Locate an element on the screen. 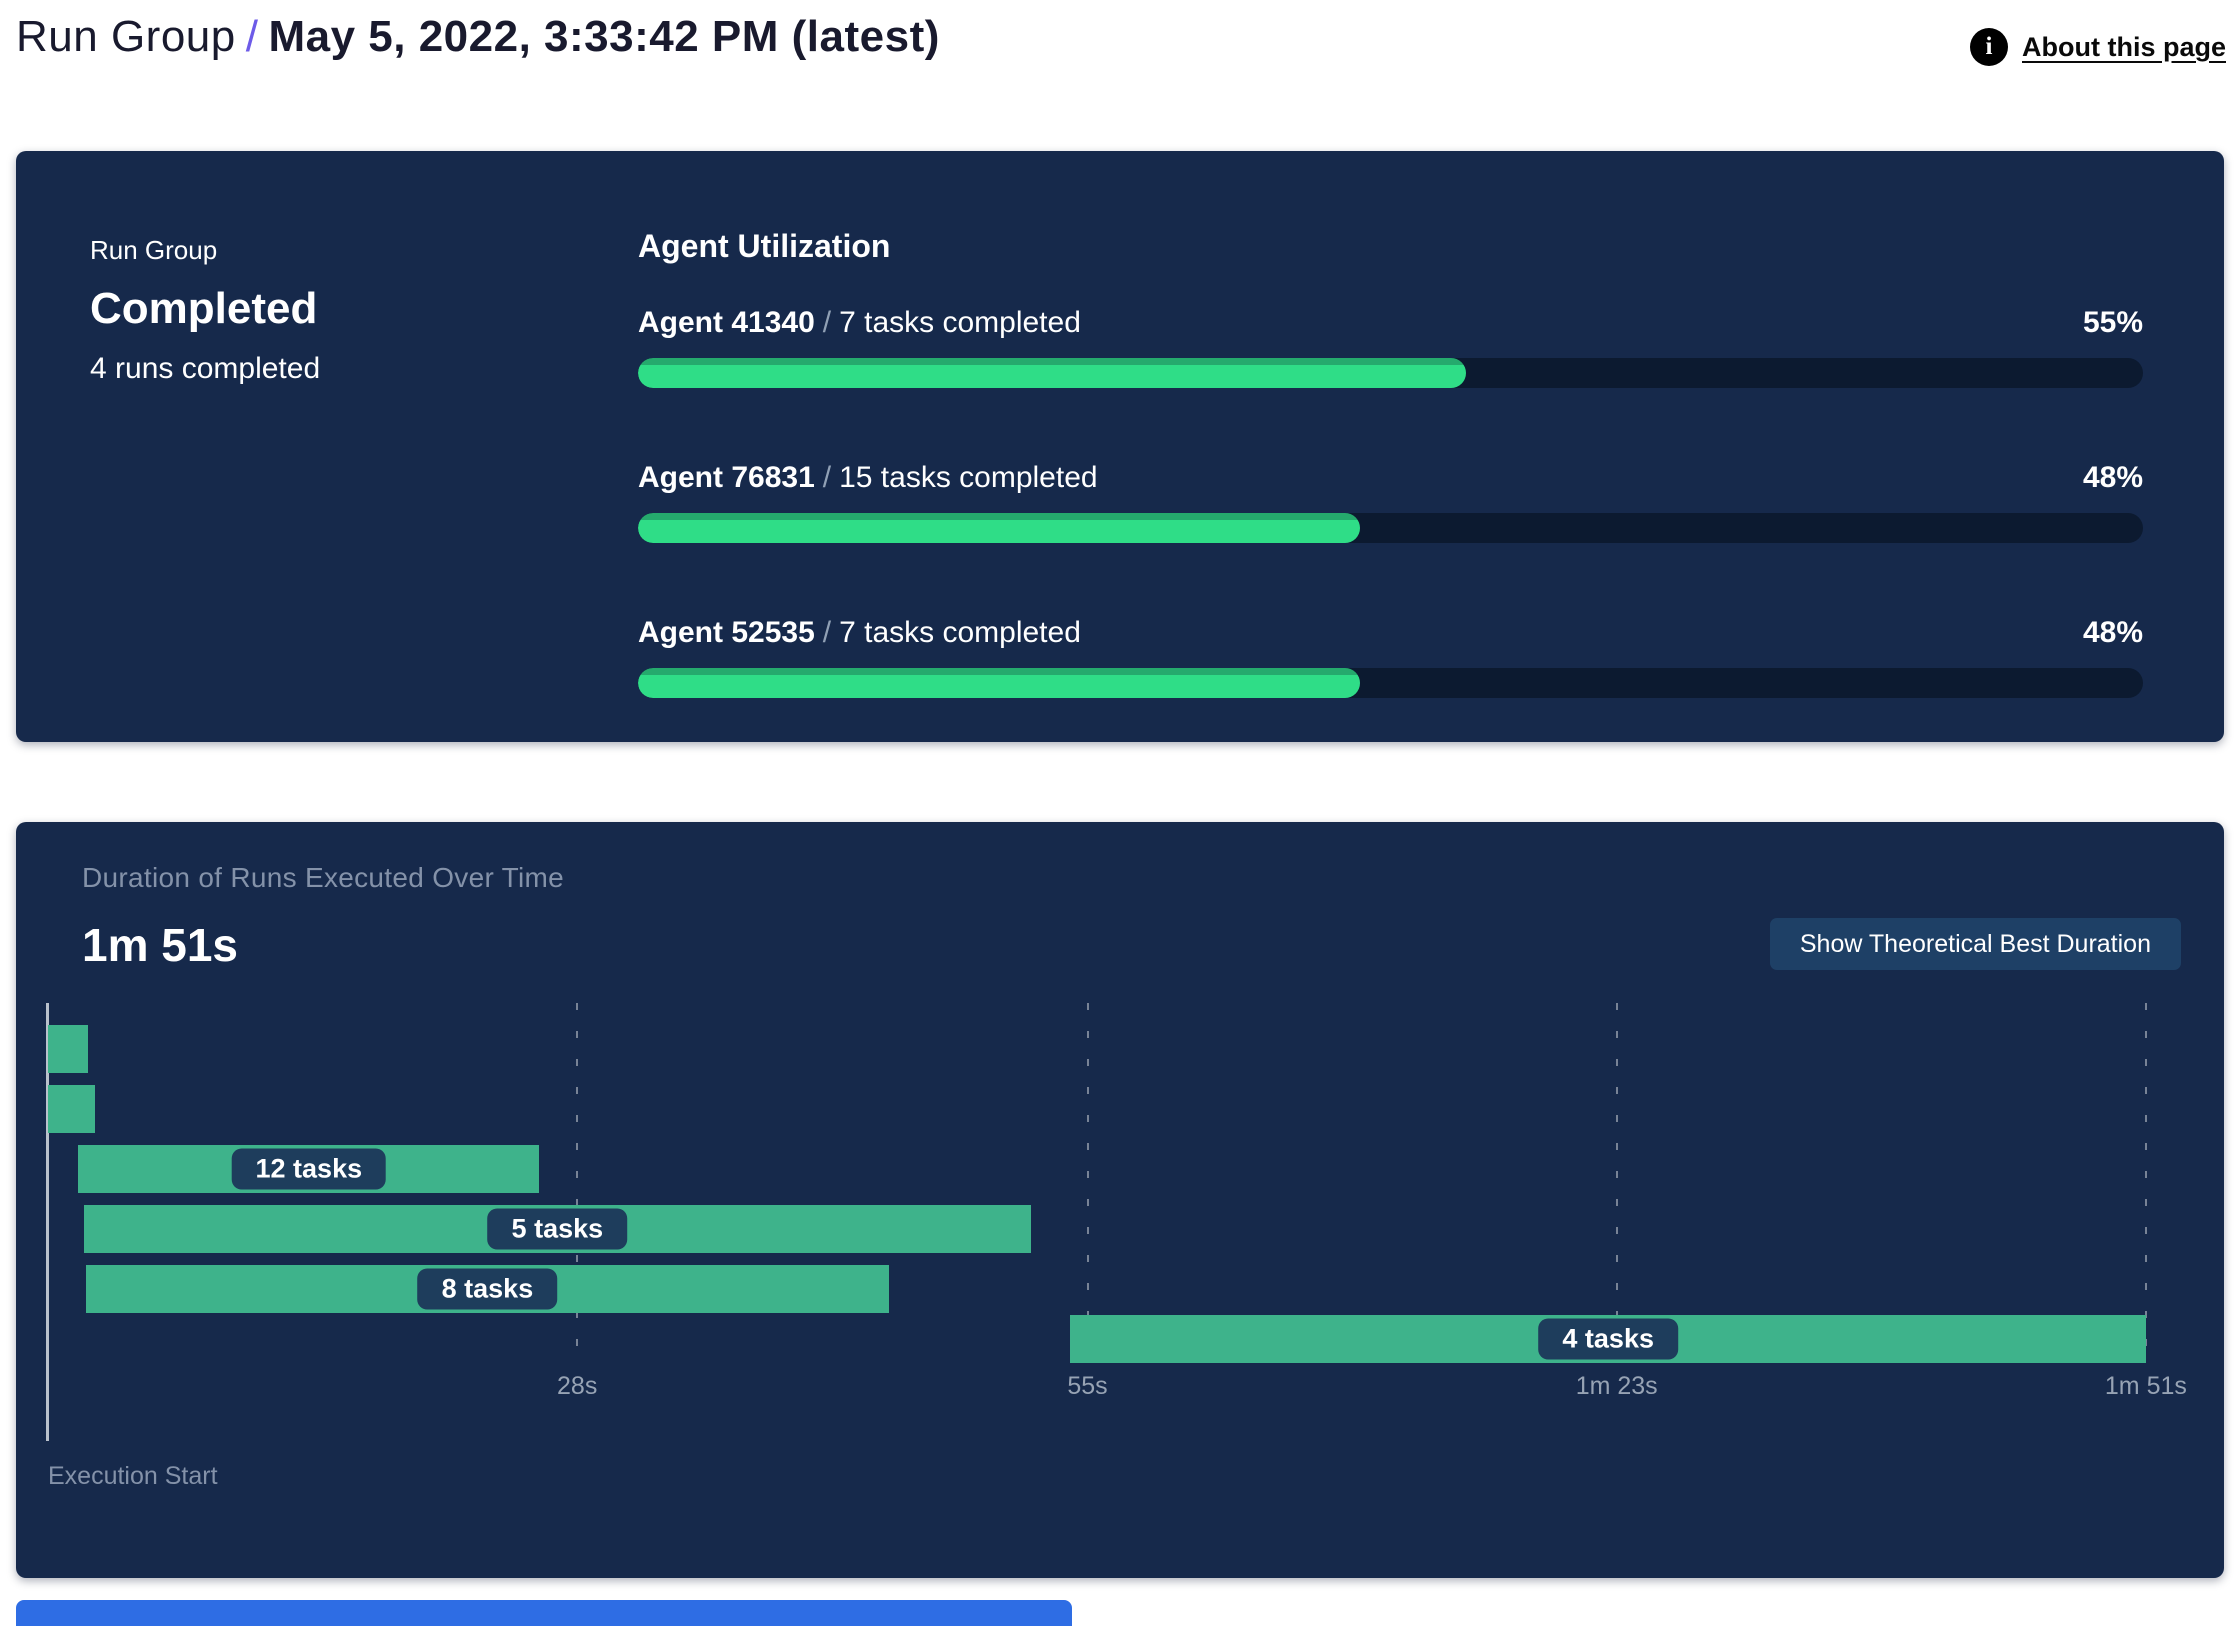 This screenshot has width=2240, height=1626. about-this-page-link: i About this page is located at coordinates (2098, 47).